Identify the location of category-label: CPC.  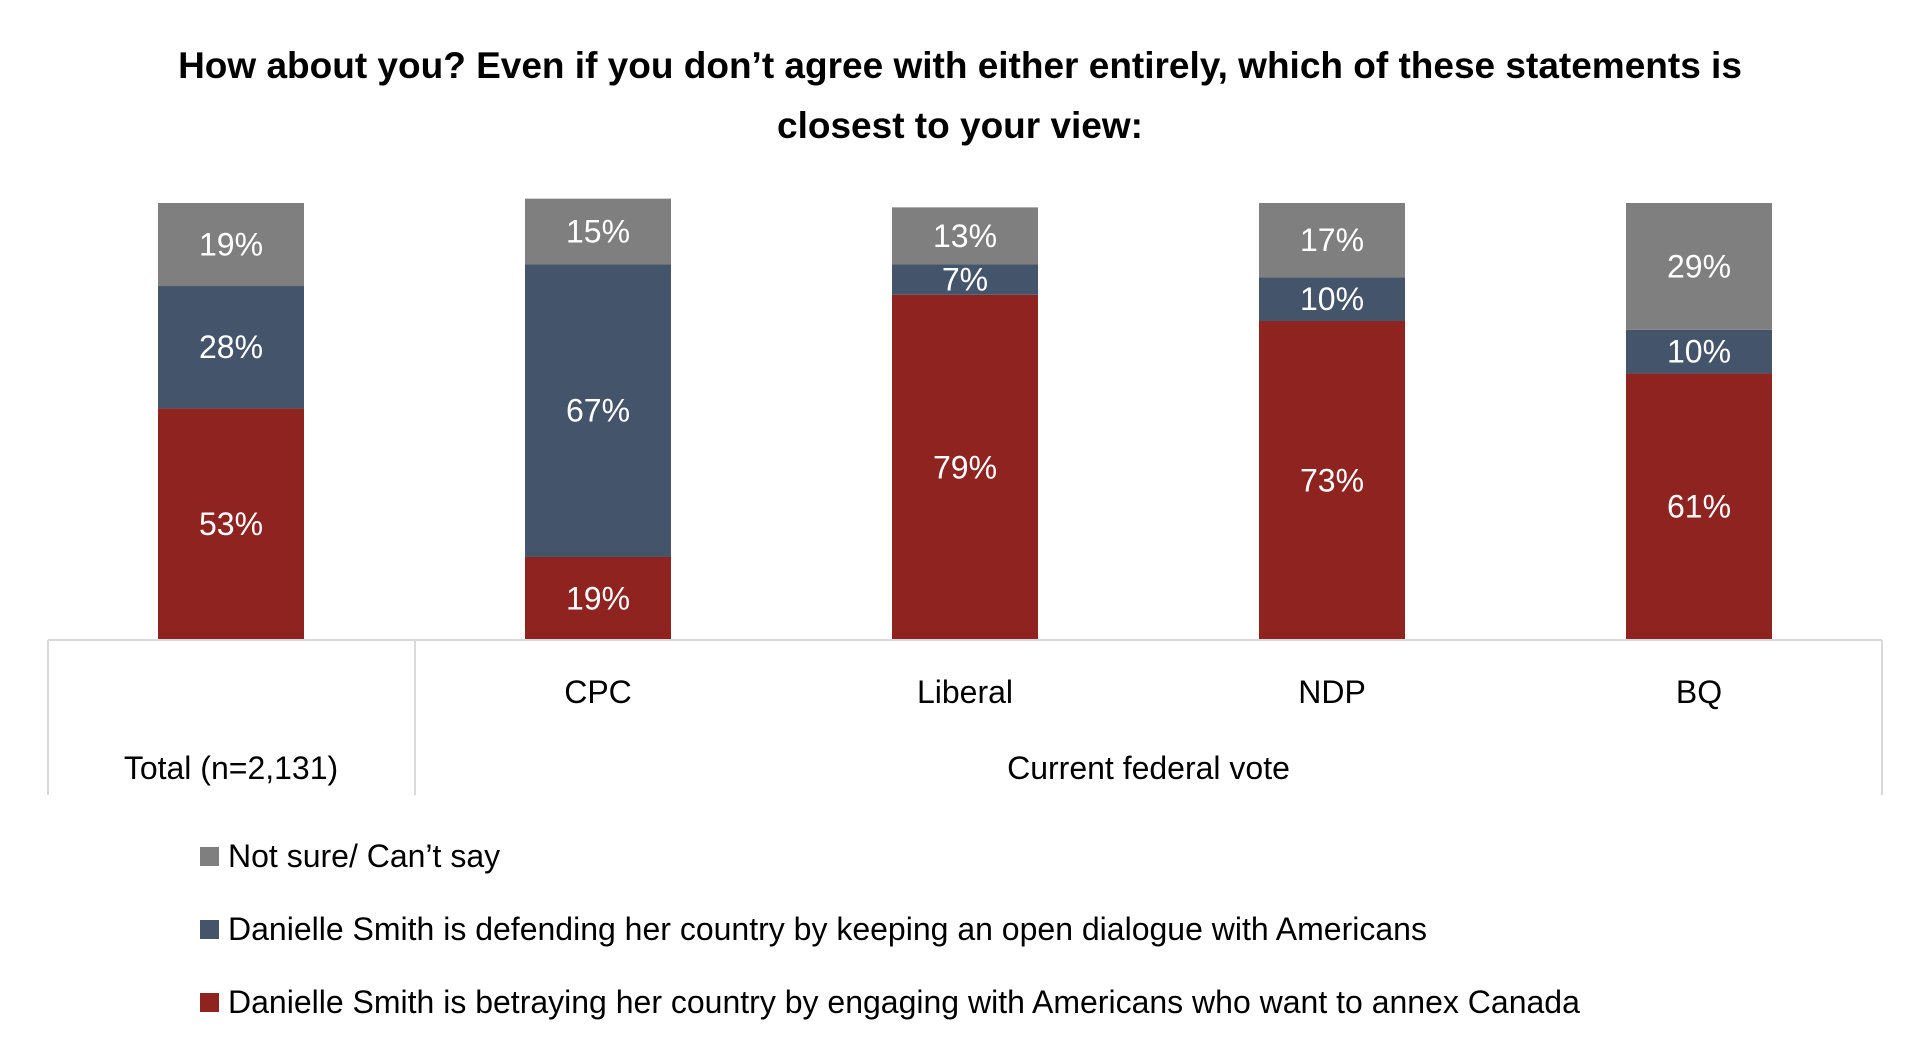
(598, 692).